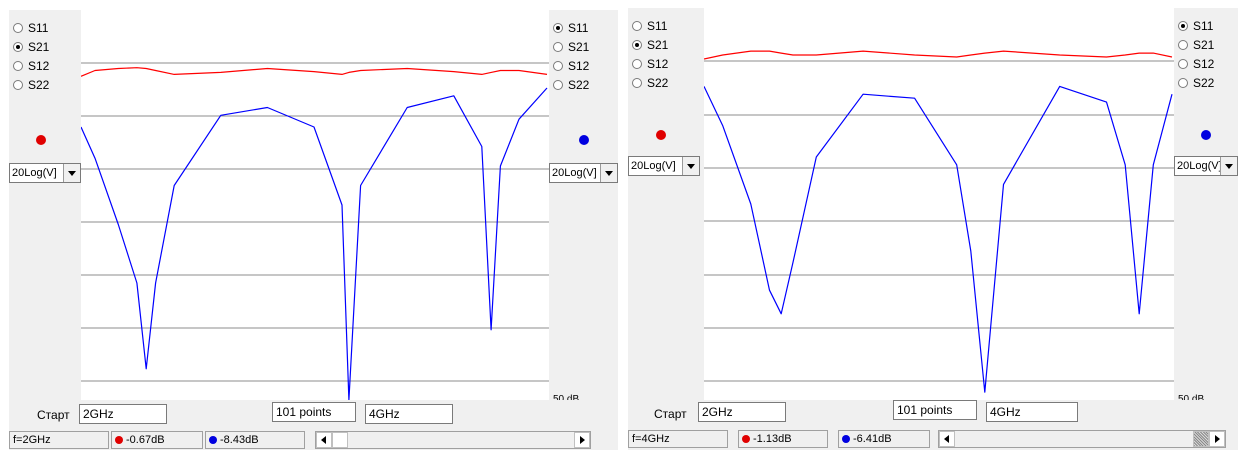  What do you see at coordinates (119, 440) in the screenshot?
I see `red-dot-icon` at bounding box center [119, 440].